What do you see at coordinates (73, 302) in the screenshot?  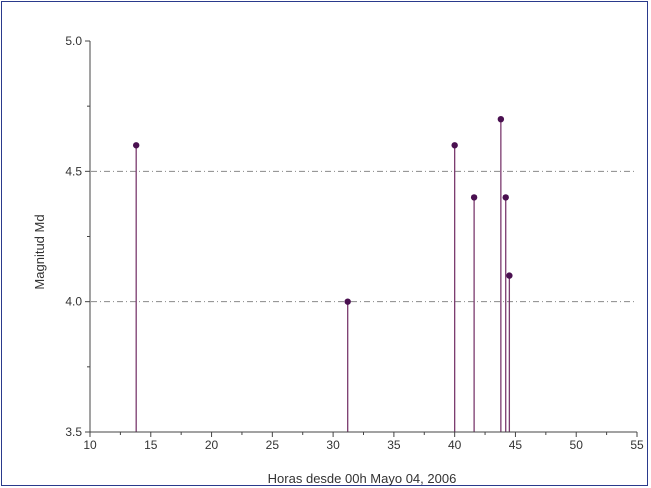 I see `y-tick-label: 4.0` at bounding box center [73, 302].